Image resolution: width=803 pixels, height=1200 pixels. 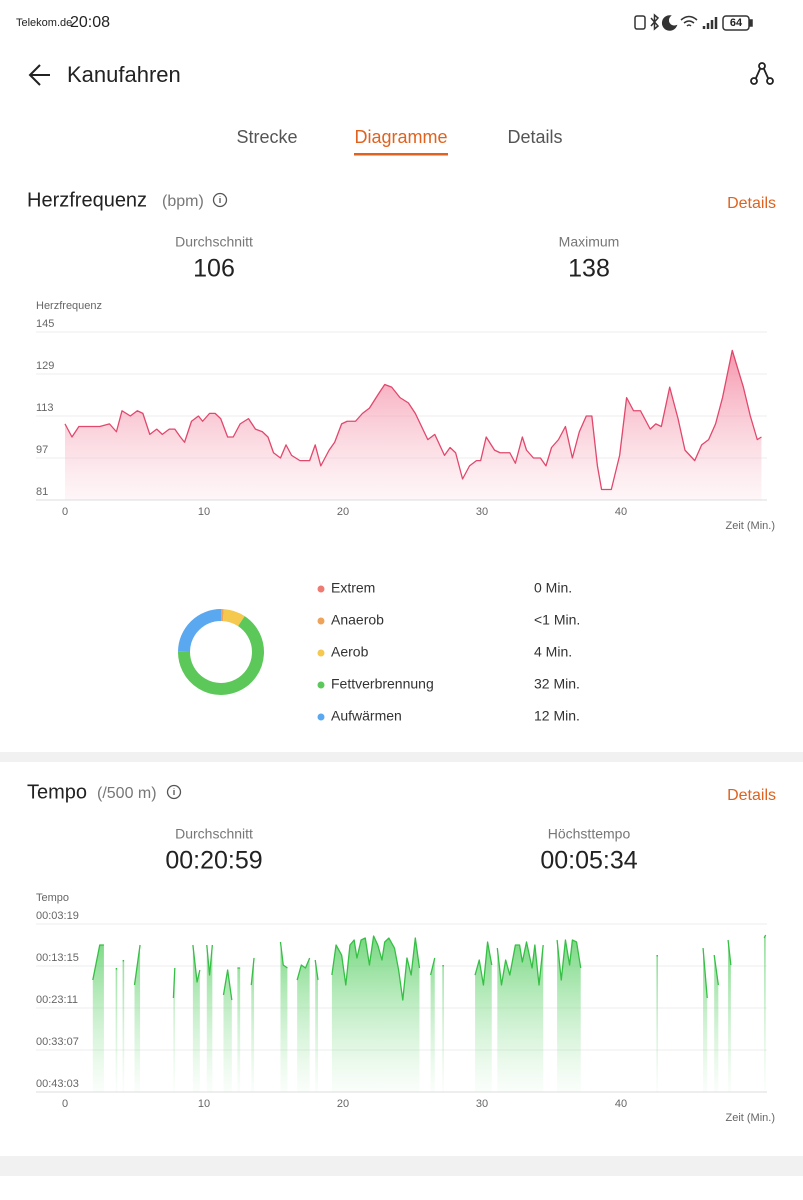 I want to click on stat-value: 00:05:34, so click(x=588, y=861).